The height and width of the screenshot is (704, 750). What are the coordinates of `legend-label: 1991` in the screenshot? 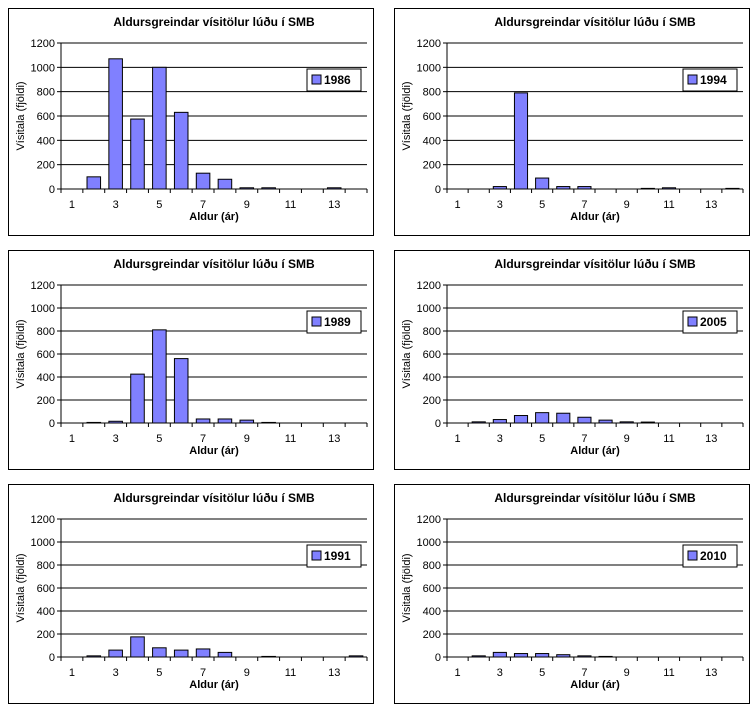 It's located at (337, 556).